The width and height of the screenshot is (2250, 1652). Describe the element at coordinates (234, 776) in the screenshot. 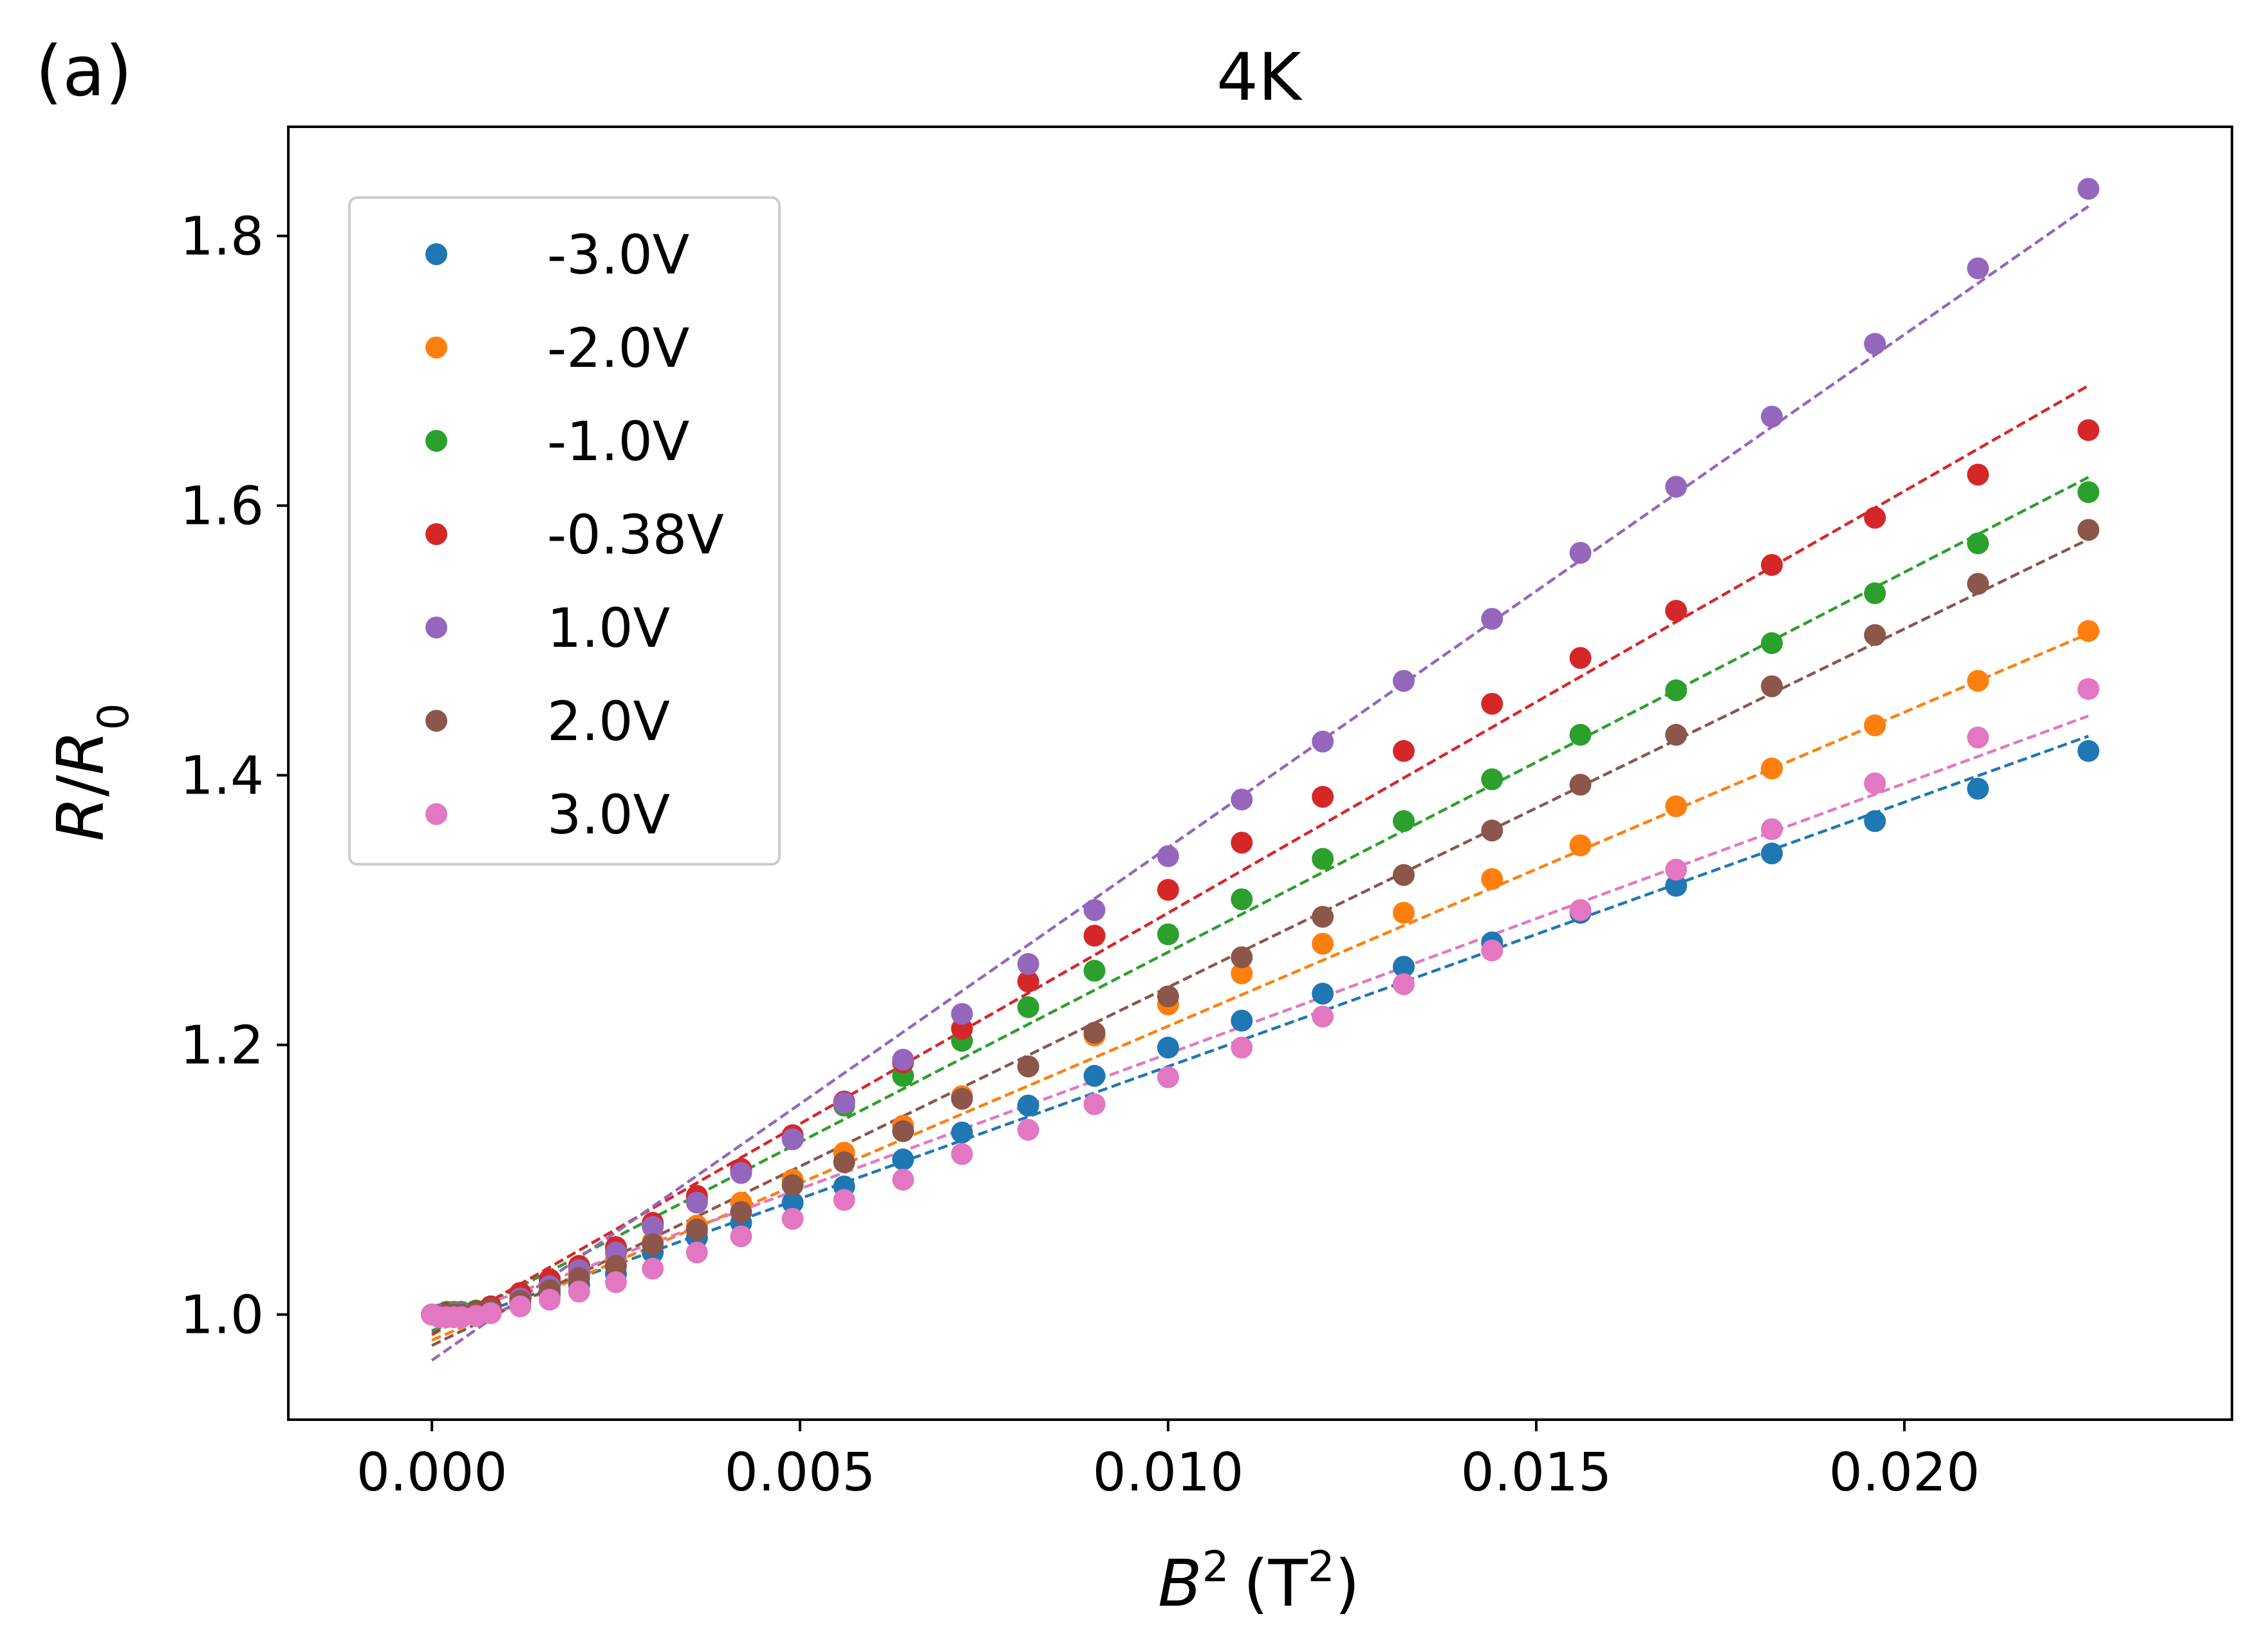

I see `y-axis: 1.0 1.2 1.4 1.6 1.8` at that location.